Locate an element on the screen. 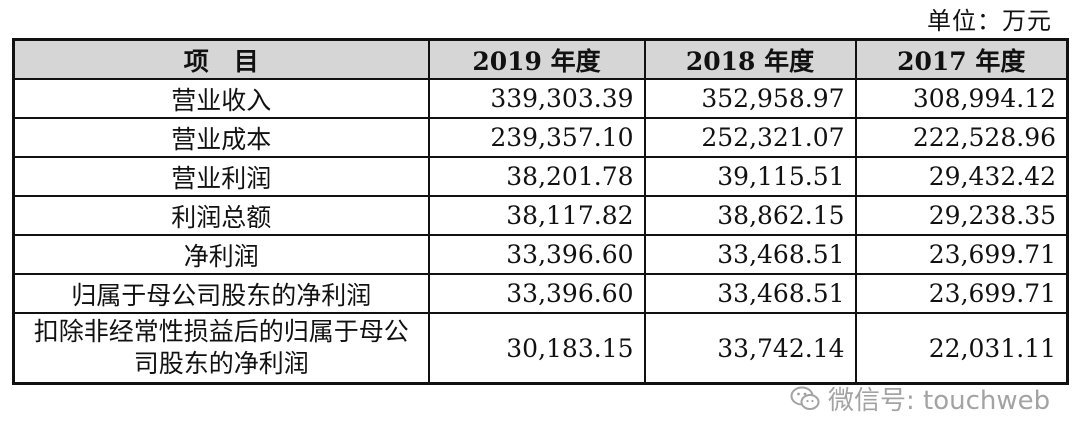  row-label: 利润总额 is located at coordinates (221, 215).